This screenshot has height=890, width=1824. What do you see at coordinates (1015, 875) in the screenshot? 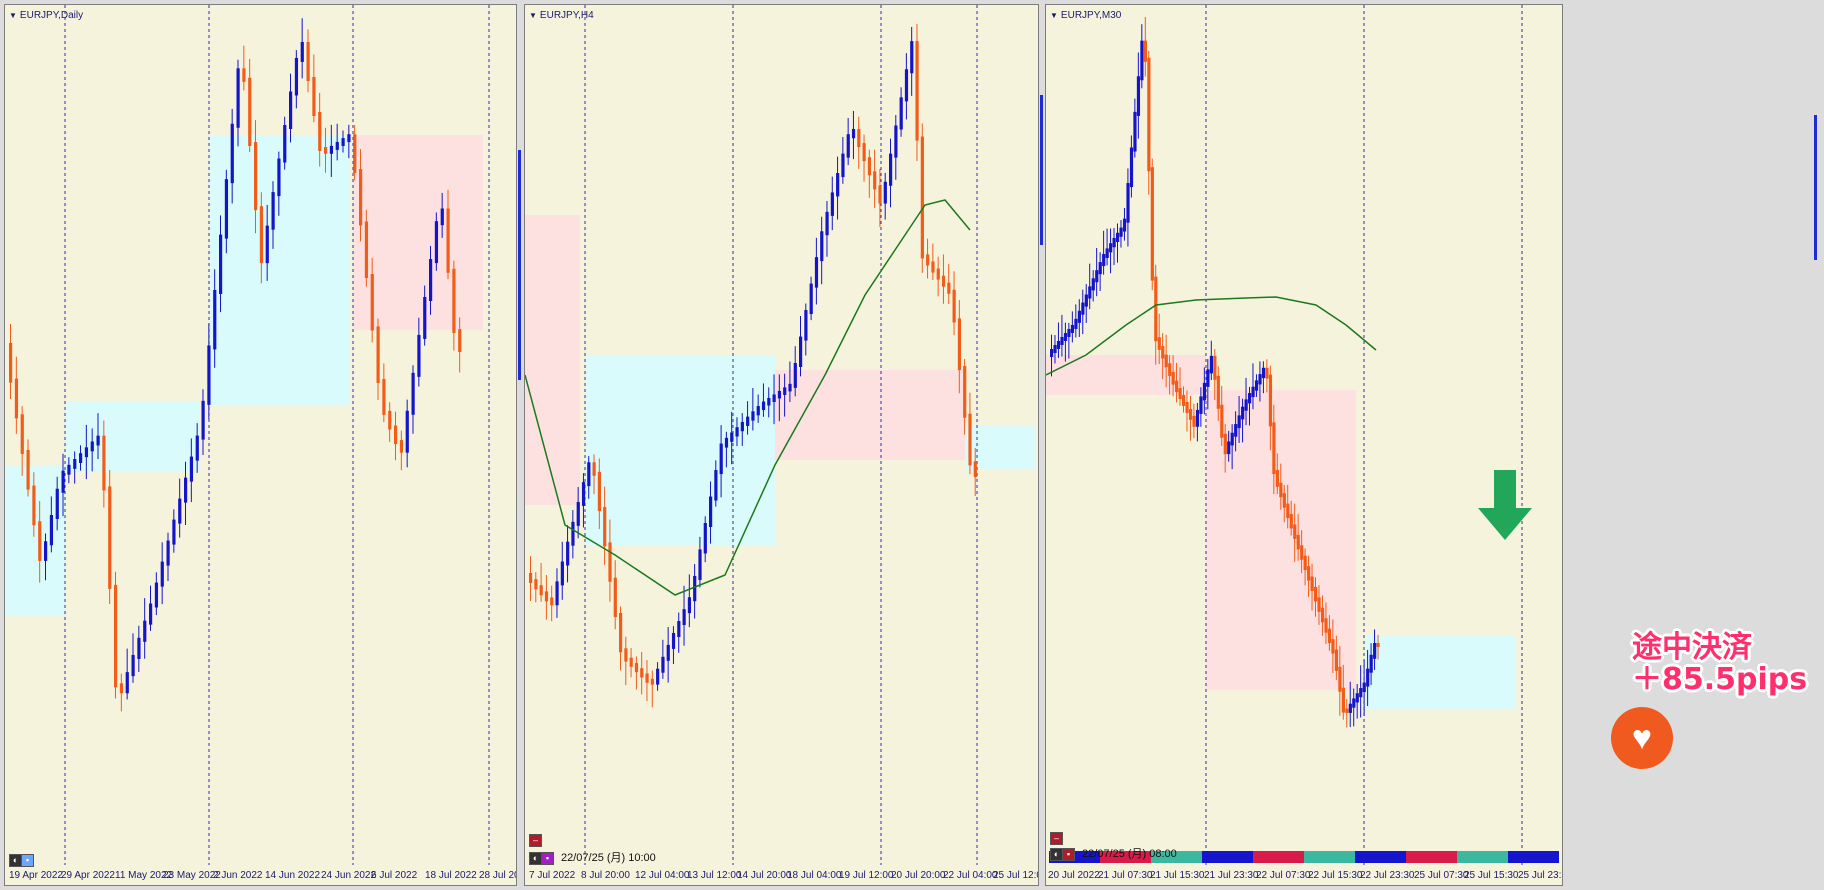
I see `x-axis-tick-label: 25 Jul 12:00` at bounding box center [1015, 875].